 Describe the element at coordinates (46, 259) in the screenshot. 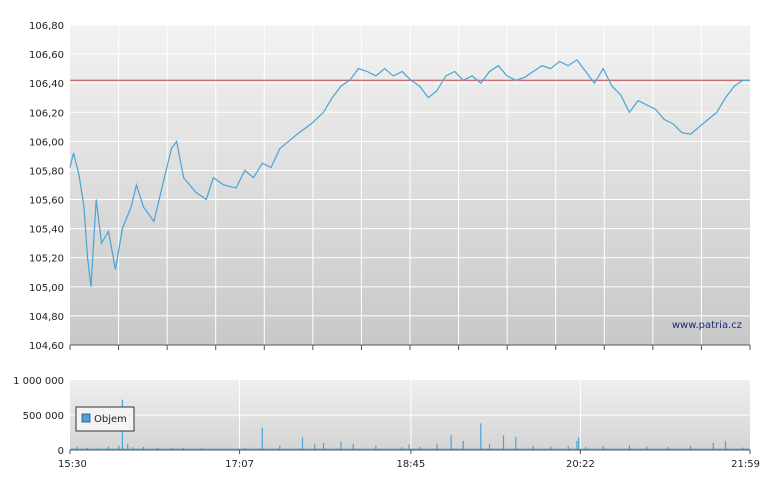

I see `price-y-tick-label: 105,20` at that location.